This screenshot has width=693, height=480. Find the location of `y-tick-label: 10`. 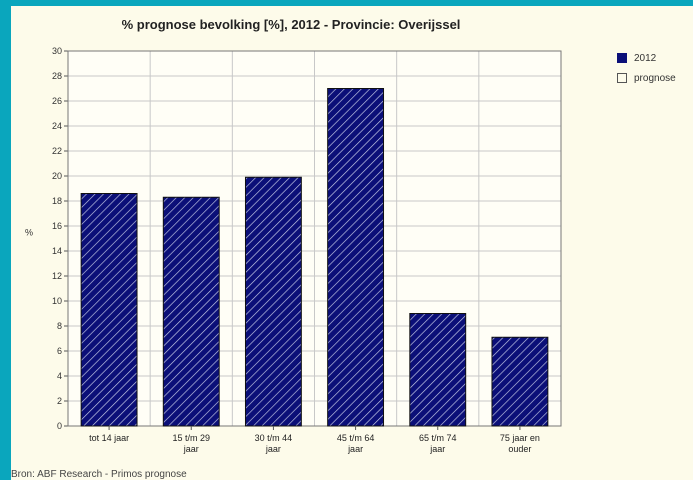

y-tick-label: 10 is located at coordinates (57, 301).